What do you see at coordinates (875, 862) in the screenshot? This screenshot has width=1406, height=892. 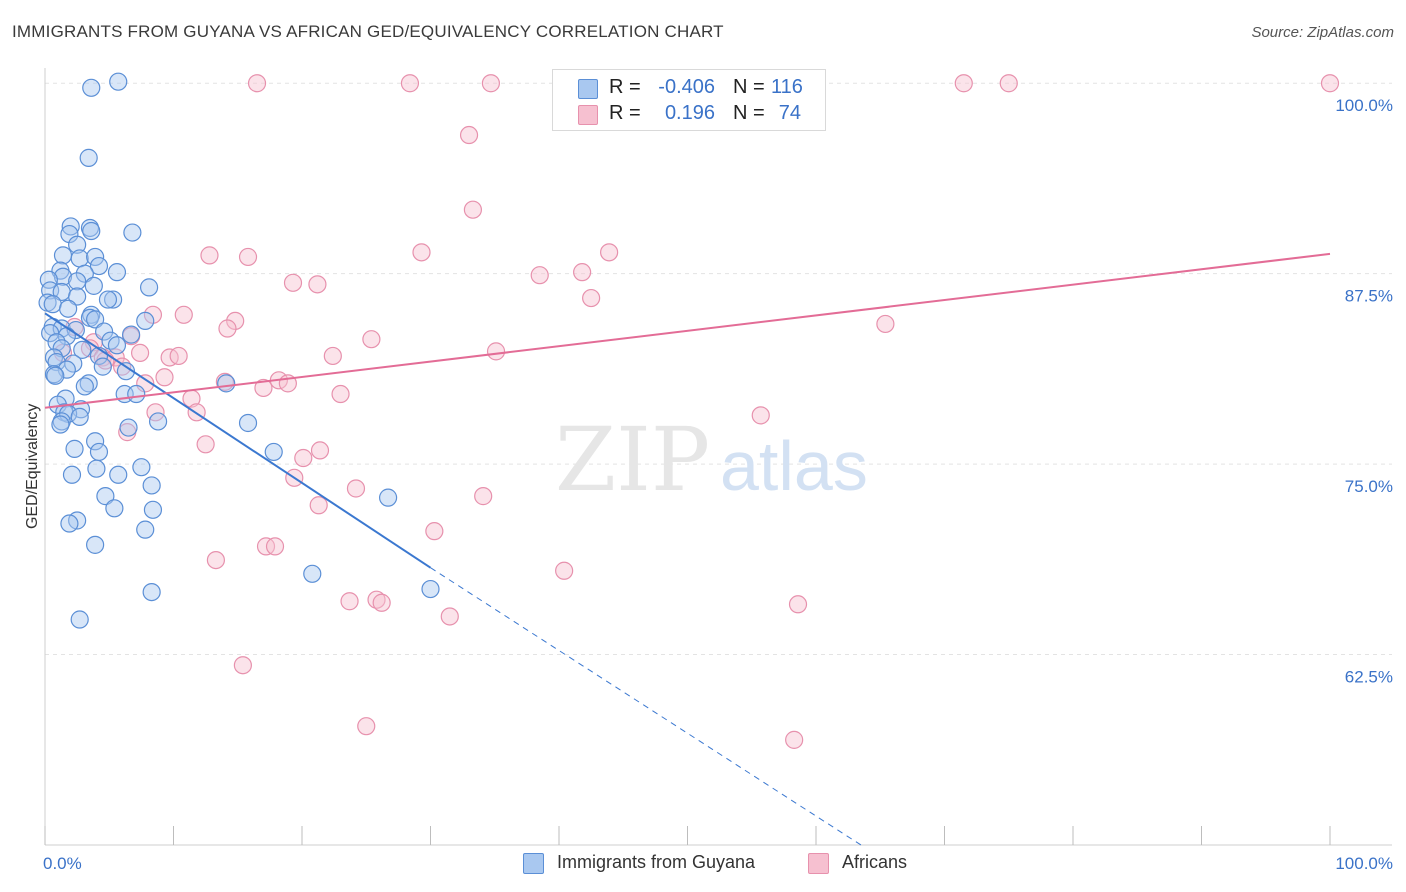 I see `africans-legend-label: Africans` at bounding box center [875, 862].